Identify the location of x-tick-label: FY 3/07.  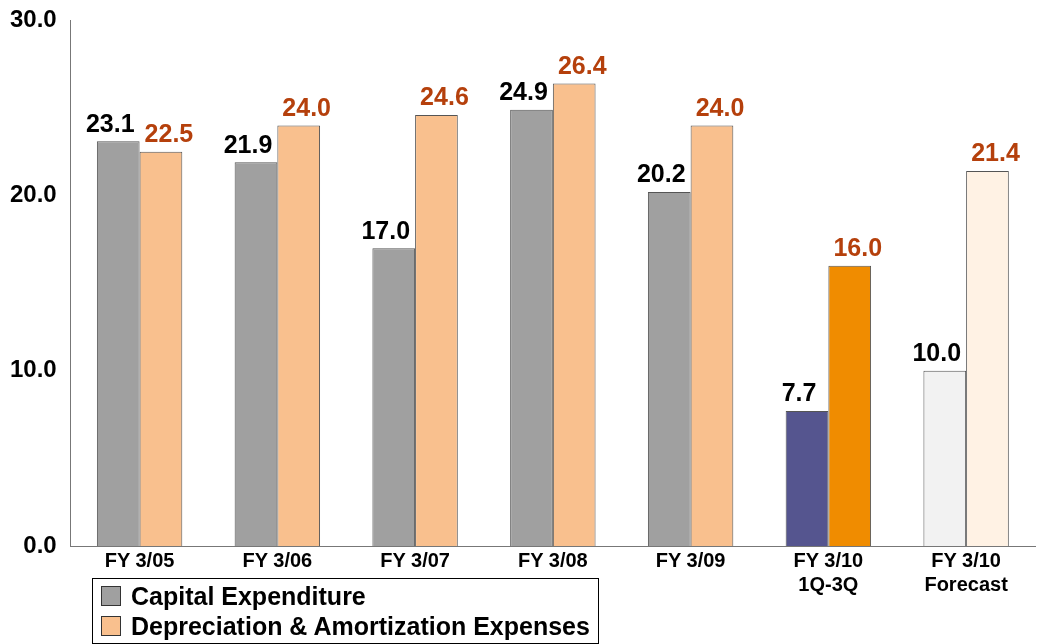
(415, 559).